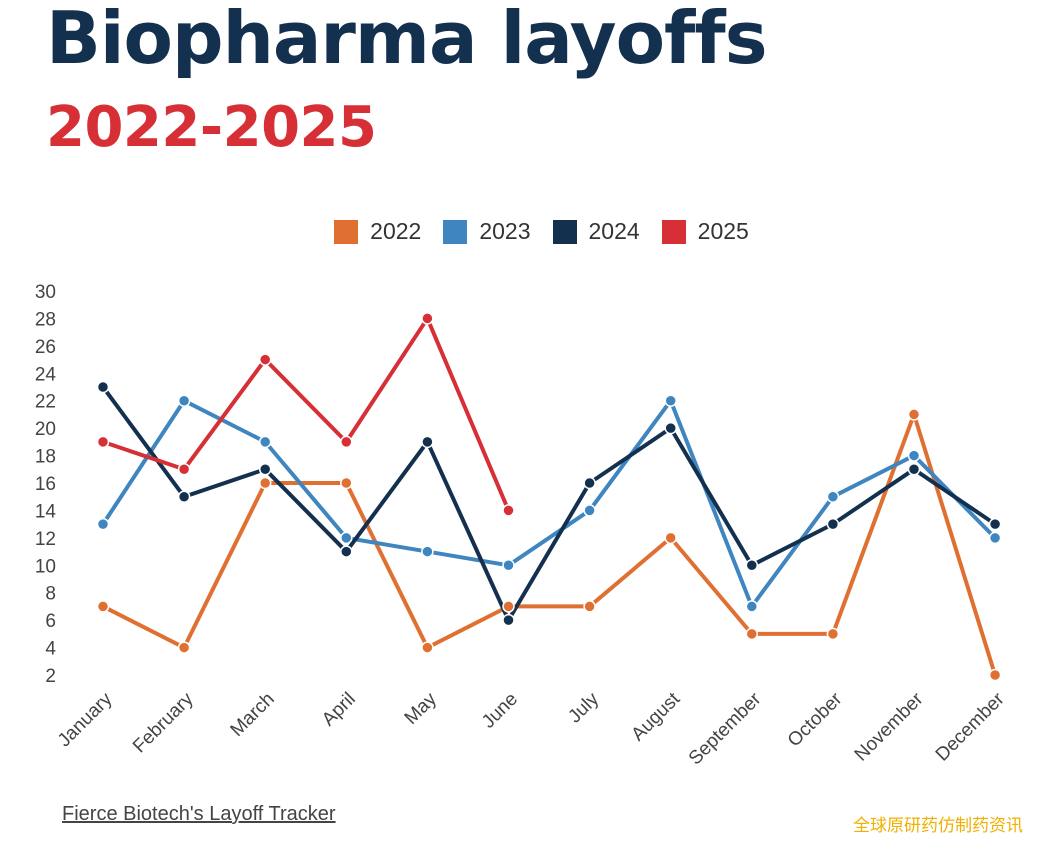 The width and height of the screenshot is (1043, 844). What do you see at coordinates (833, 634) in the screenshot?
I see `data-point-2022-october` at bounding box center [833, 634].